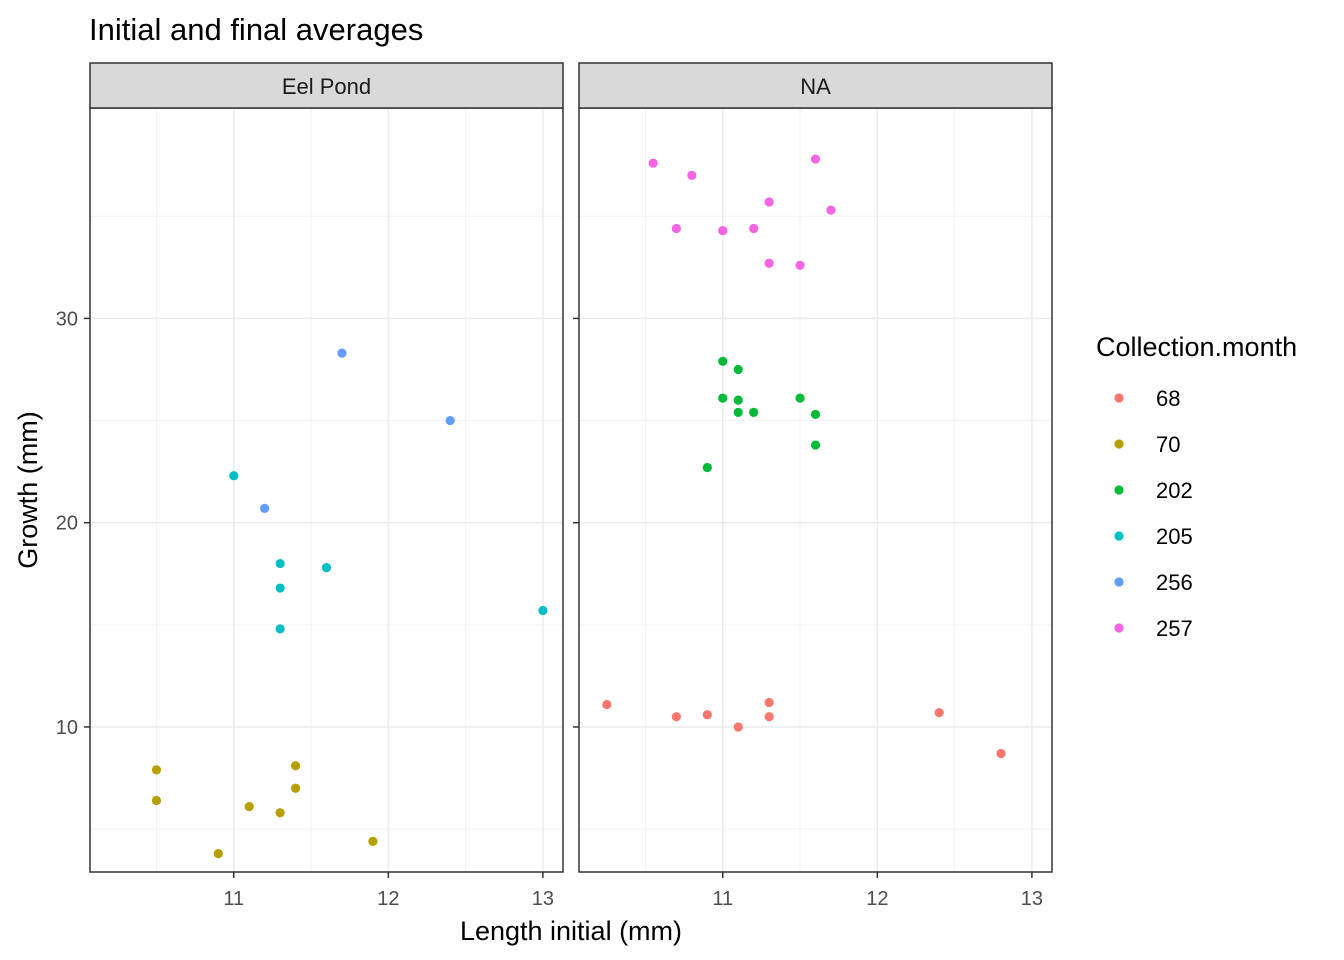 This screenshot has width=1344, height=960. Describe the element at coordinates (1168, 444) in the screenshot. I see `legend-label: 70` at that location.